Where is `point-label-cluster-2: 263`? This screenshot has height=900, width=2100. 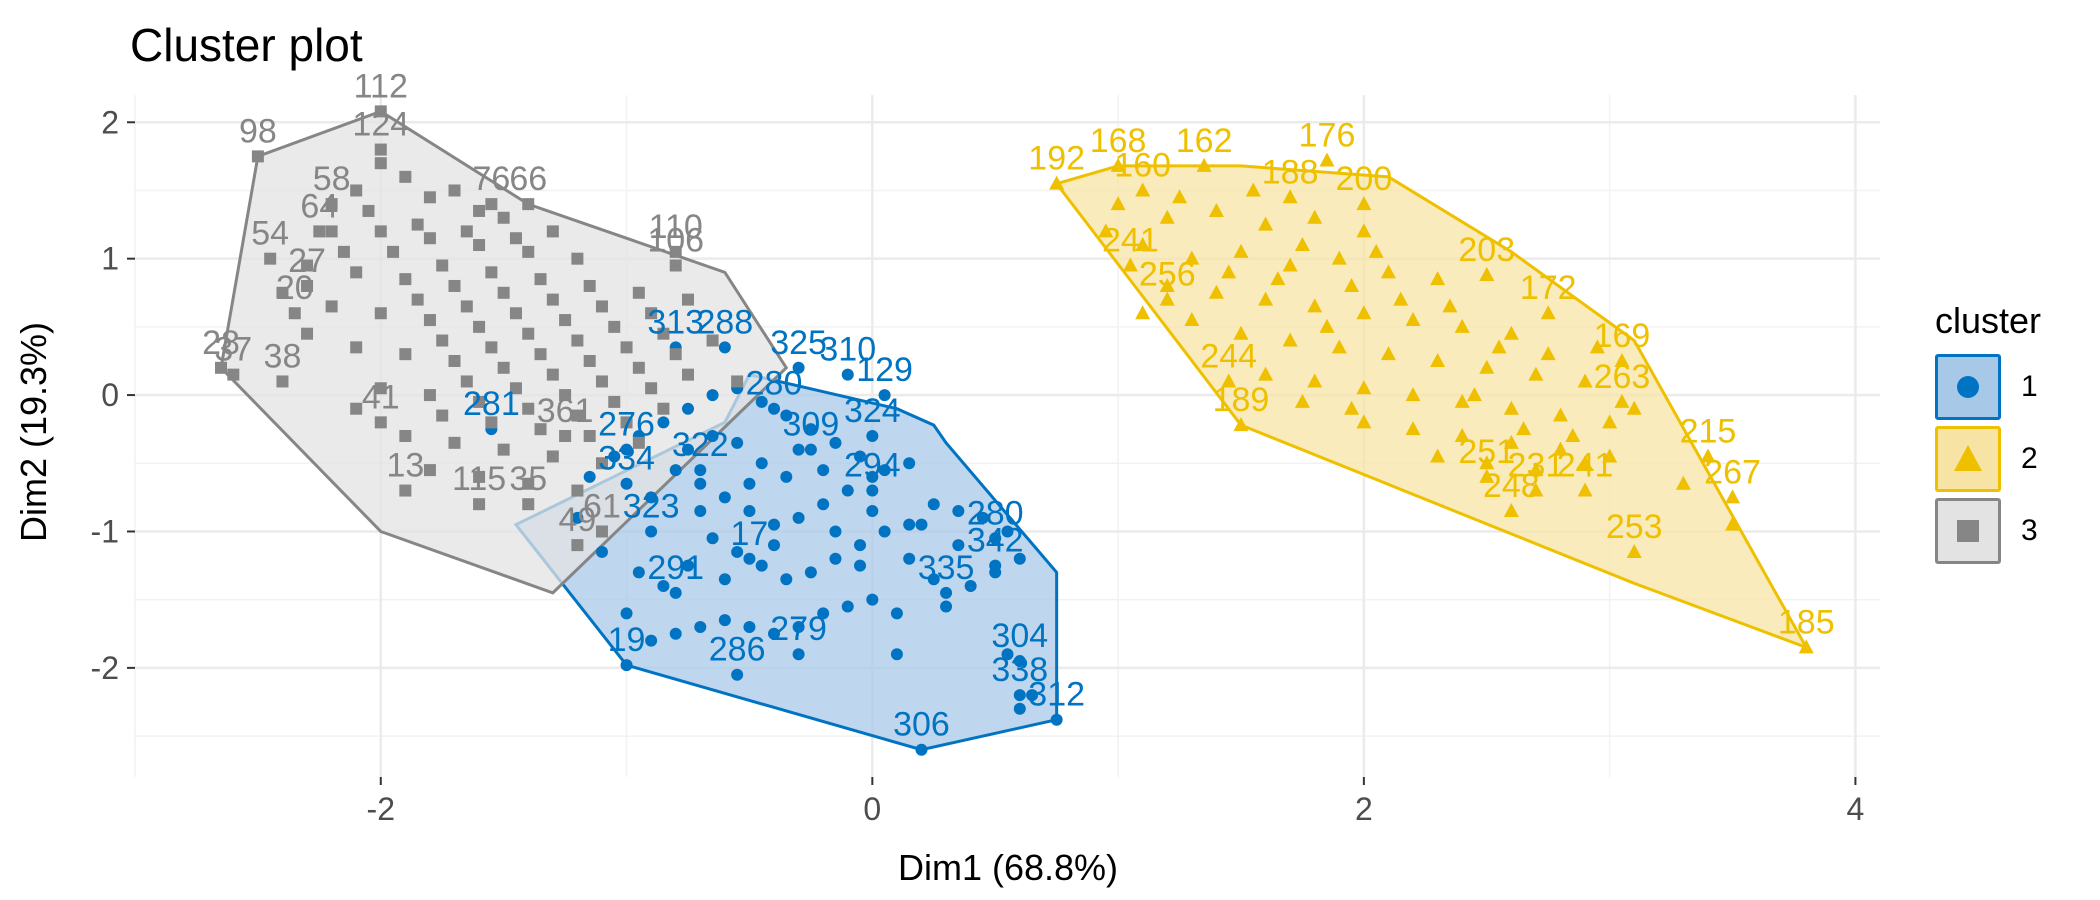
point-label-cluster-2: 263 is located at coordinates (1622, 377).